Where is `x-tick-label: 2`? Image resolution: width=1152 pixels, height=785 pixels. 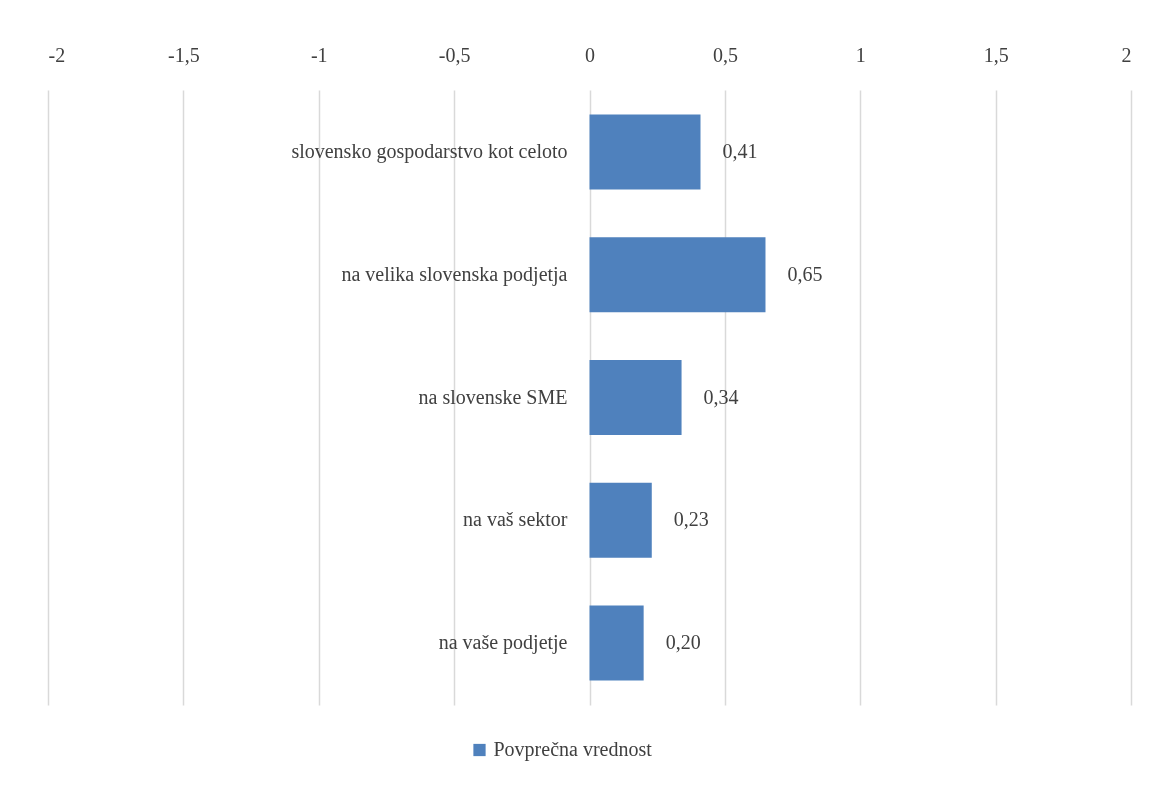 x-tick-label: 2 is located at coordinates (1126, 54).